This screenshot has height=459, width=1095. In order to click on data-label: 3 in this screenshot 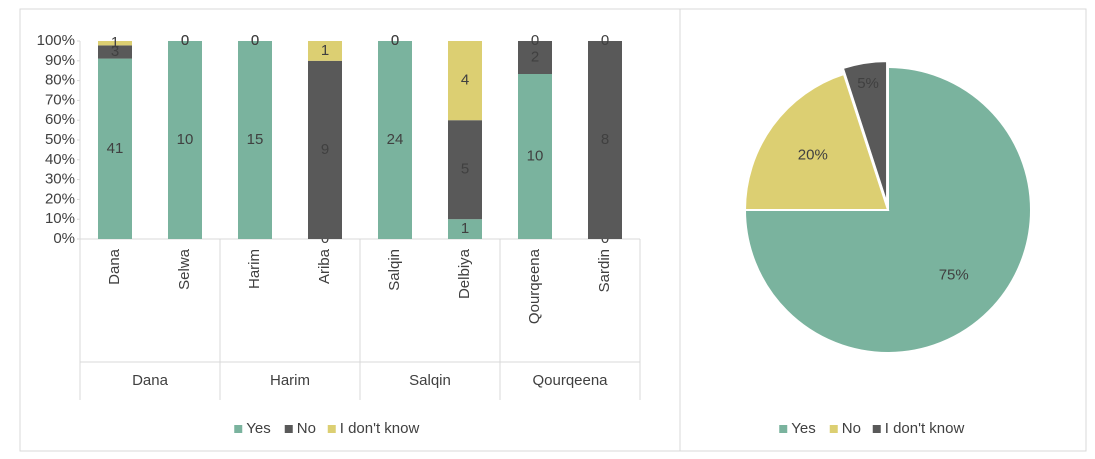, I will do `click(115, 51)`.